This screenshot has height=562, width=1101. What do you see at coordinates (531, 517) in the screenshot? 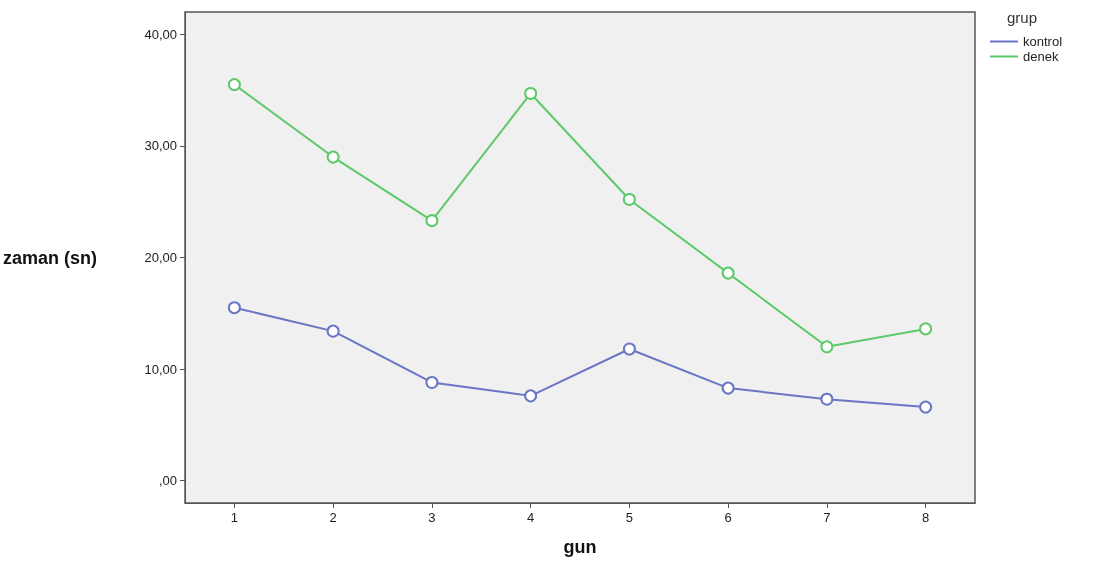
I see `x-tick-label: 4` at bounding box center [531, 517].